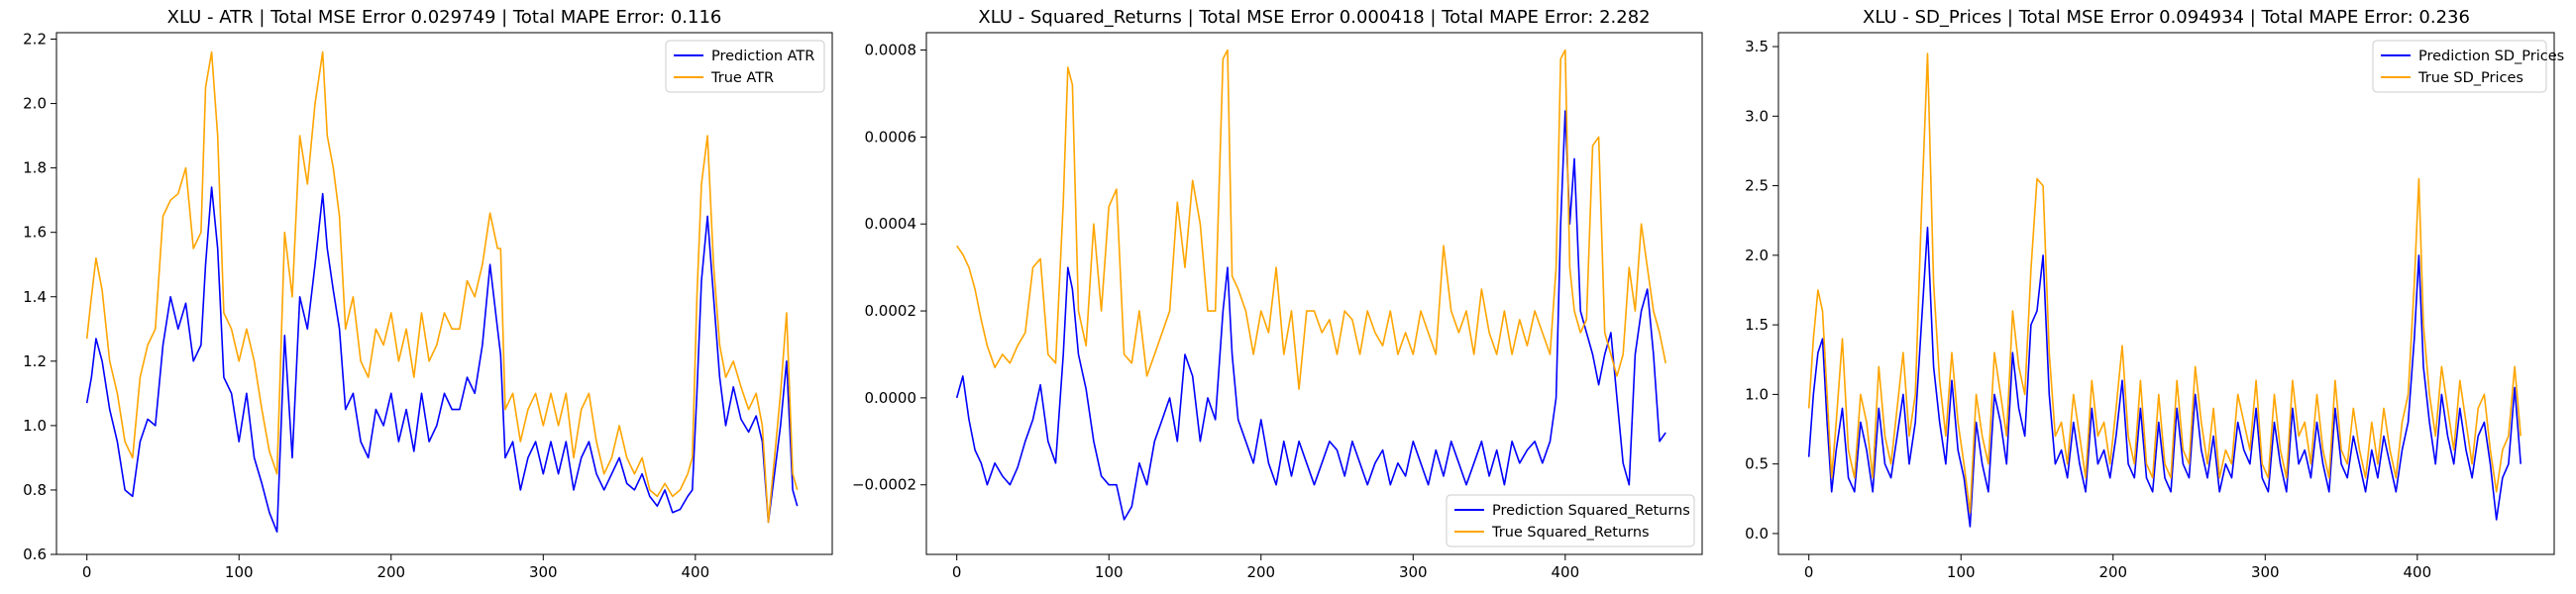  What do you see at coordinates (884, 485) in the screenshot?
I see `y-tick-label: −0.0002` at bounding box center [884, 485].